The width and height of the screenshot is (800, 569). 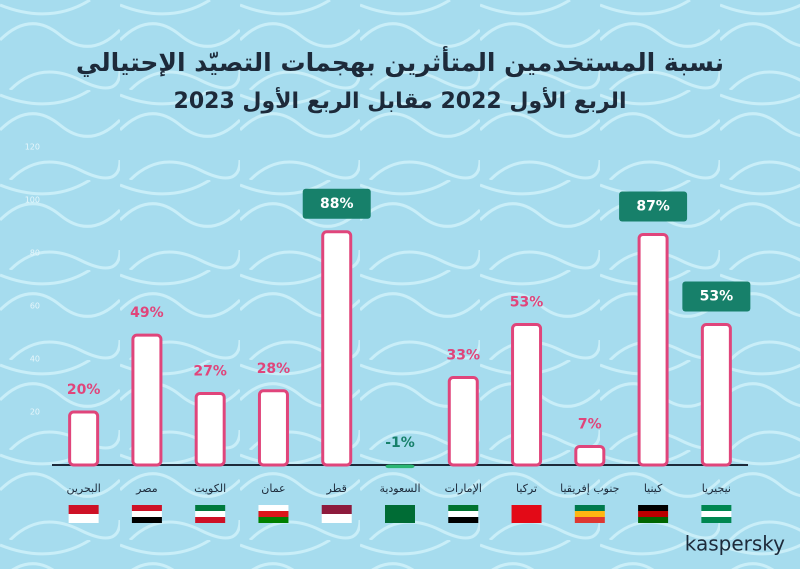 What do you see at coordinates (400, 443) in the screenshot?
I see `value-label: -1%` at bounding box center [400, 443].